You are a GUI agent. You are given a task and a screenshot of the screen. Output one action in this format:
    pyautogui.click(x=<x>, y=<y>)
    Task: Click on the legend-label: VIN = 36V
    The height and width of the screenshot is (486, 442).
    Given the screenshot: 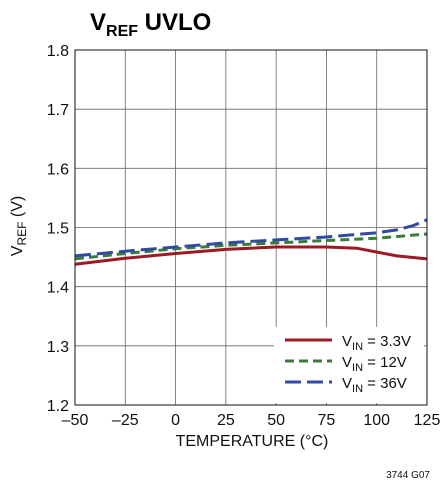 What is the action you would take?
    pyautogui.click(x=374, y=385)
    